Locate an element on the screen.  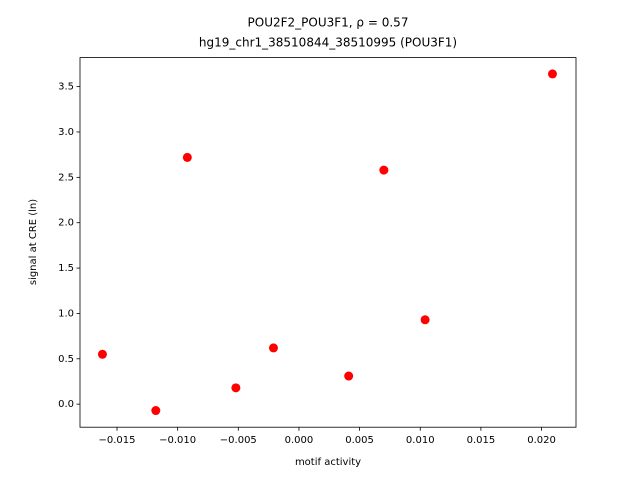
y-tick-label: 0.0 is located at coordinates (66, 404).